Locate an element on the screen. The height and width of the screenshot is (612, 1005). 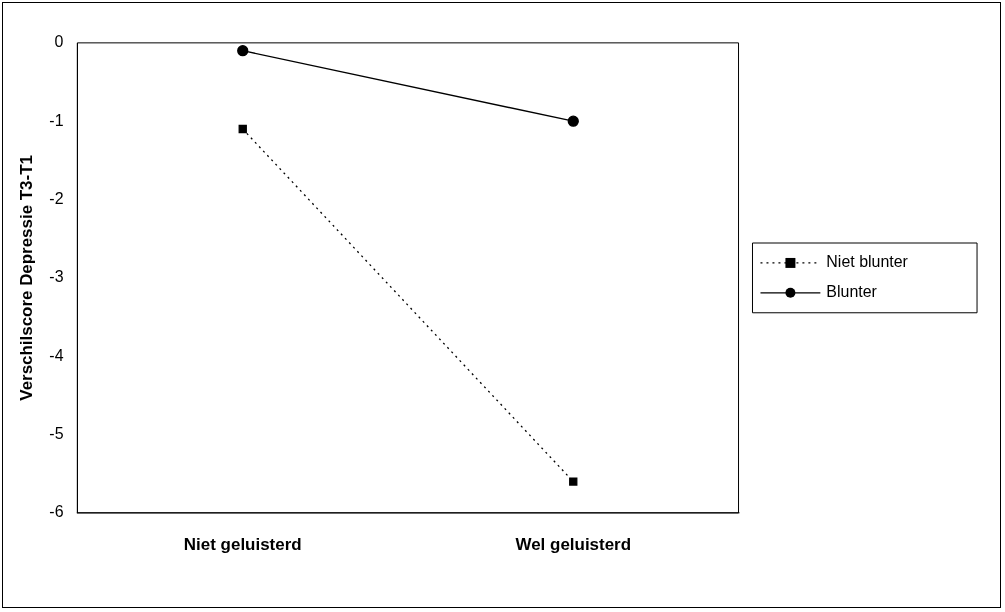
y-axis-title: Verschilscore Depressie T3-T1 is located at coordinates (26, 278).